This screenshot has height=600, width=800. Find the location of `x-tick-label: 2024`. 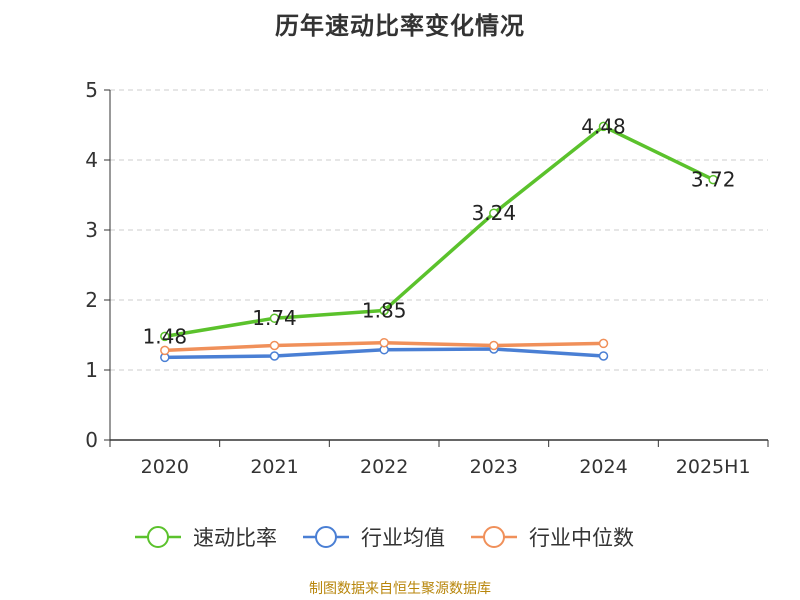

x-tick-label: 2024 is located at coordinates (603, 467).